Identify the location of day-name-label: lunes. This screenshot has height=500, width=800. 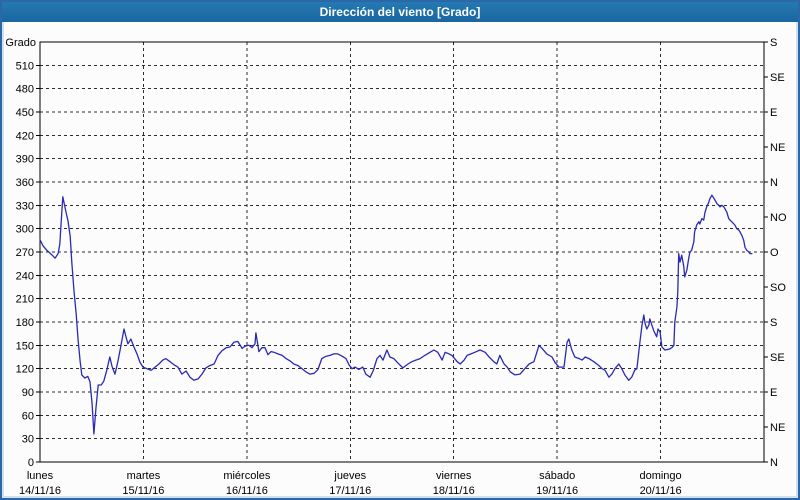
(40, 476).